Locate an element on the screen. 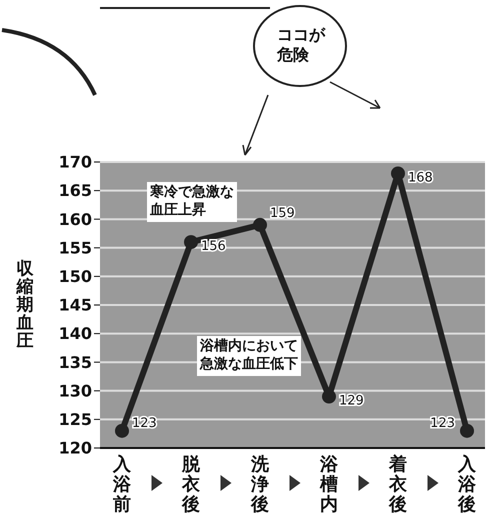 The image size is (495, 530). data-label: 168 is located at coordinates (420, 178).